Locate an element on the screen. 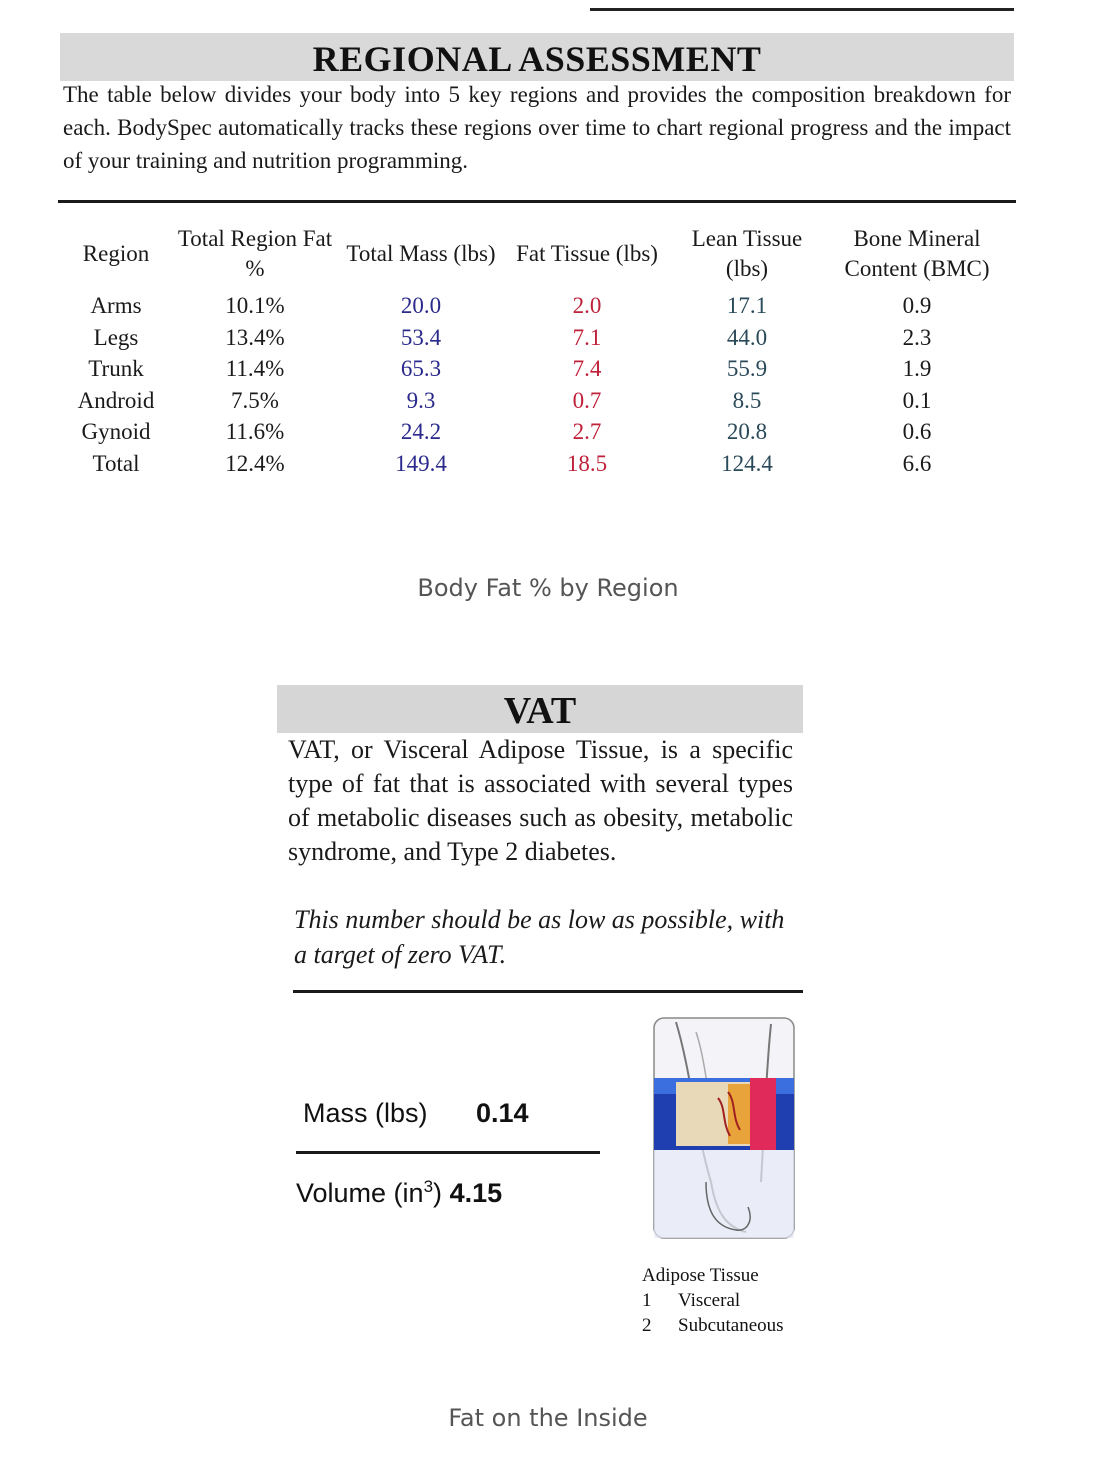 This screenshot has height=1476, width=1096. header-fat-tissue: Fat Tissue (lbs) is located at coordinates (587, 253).